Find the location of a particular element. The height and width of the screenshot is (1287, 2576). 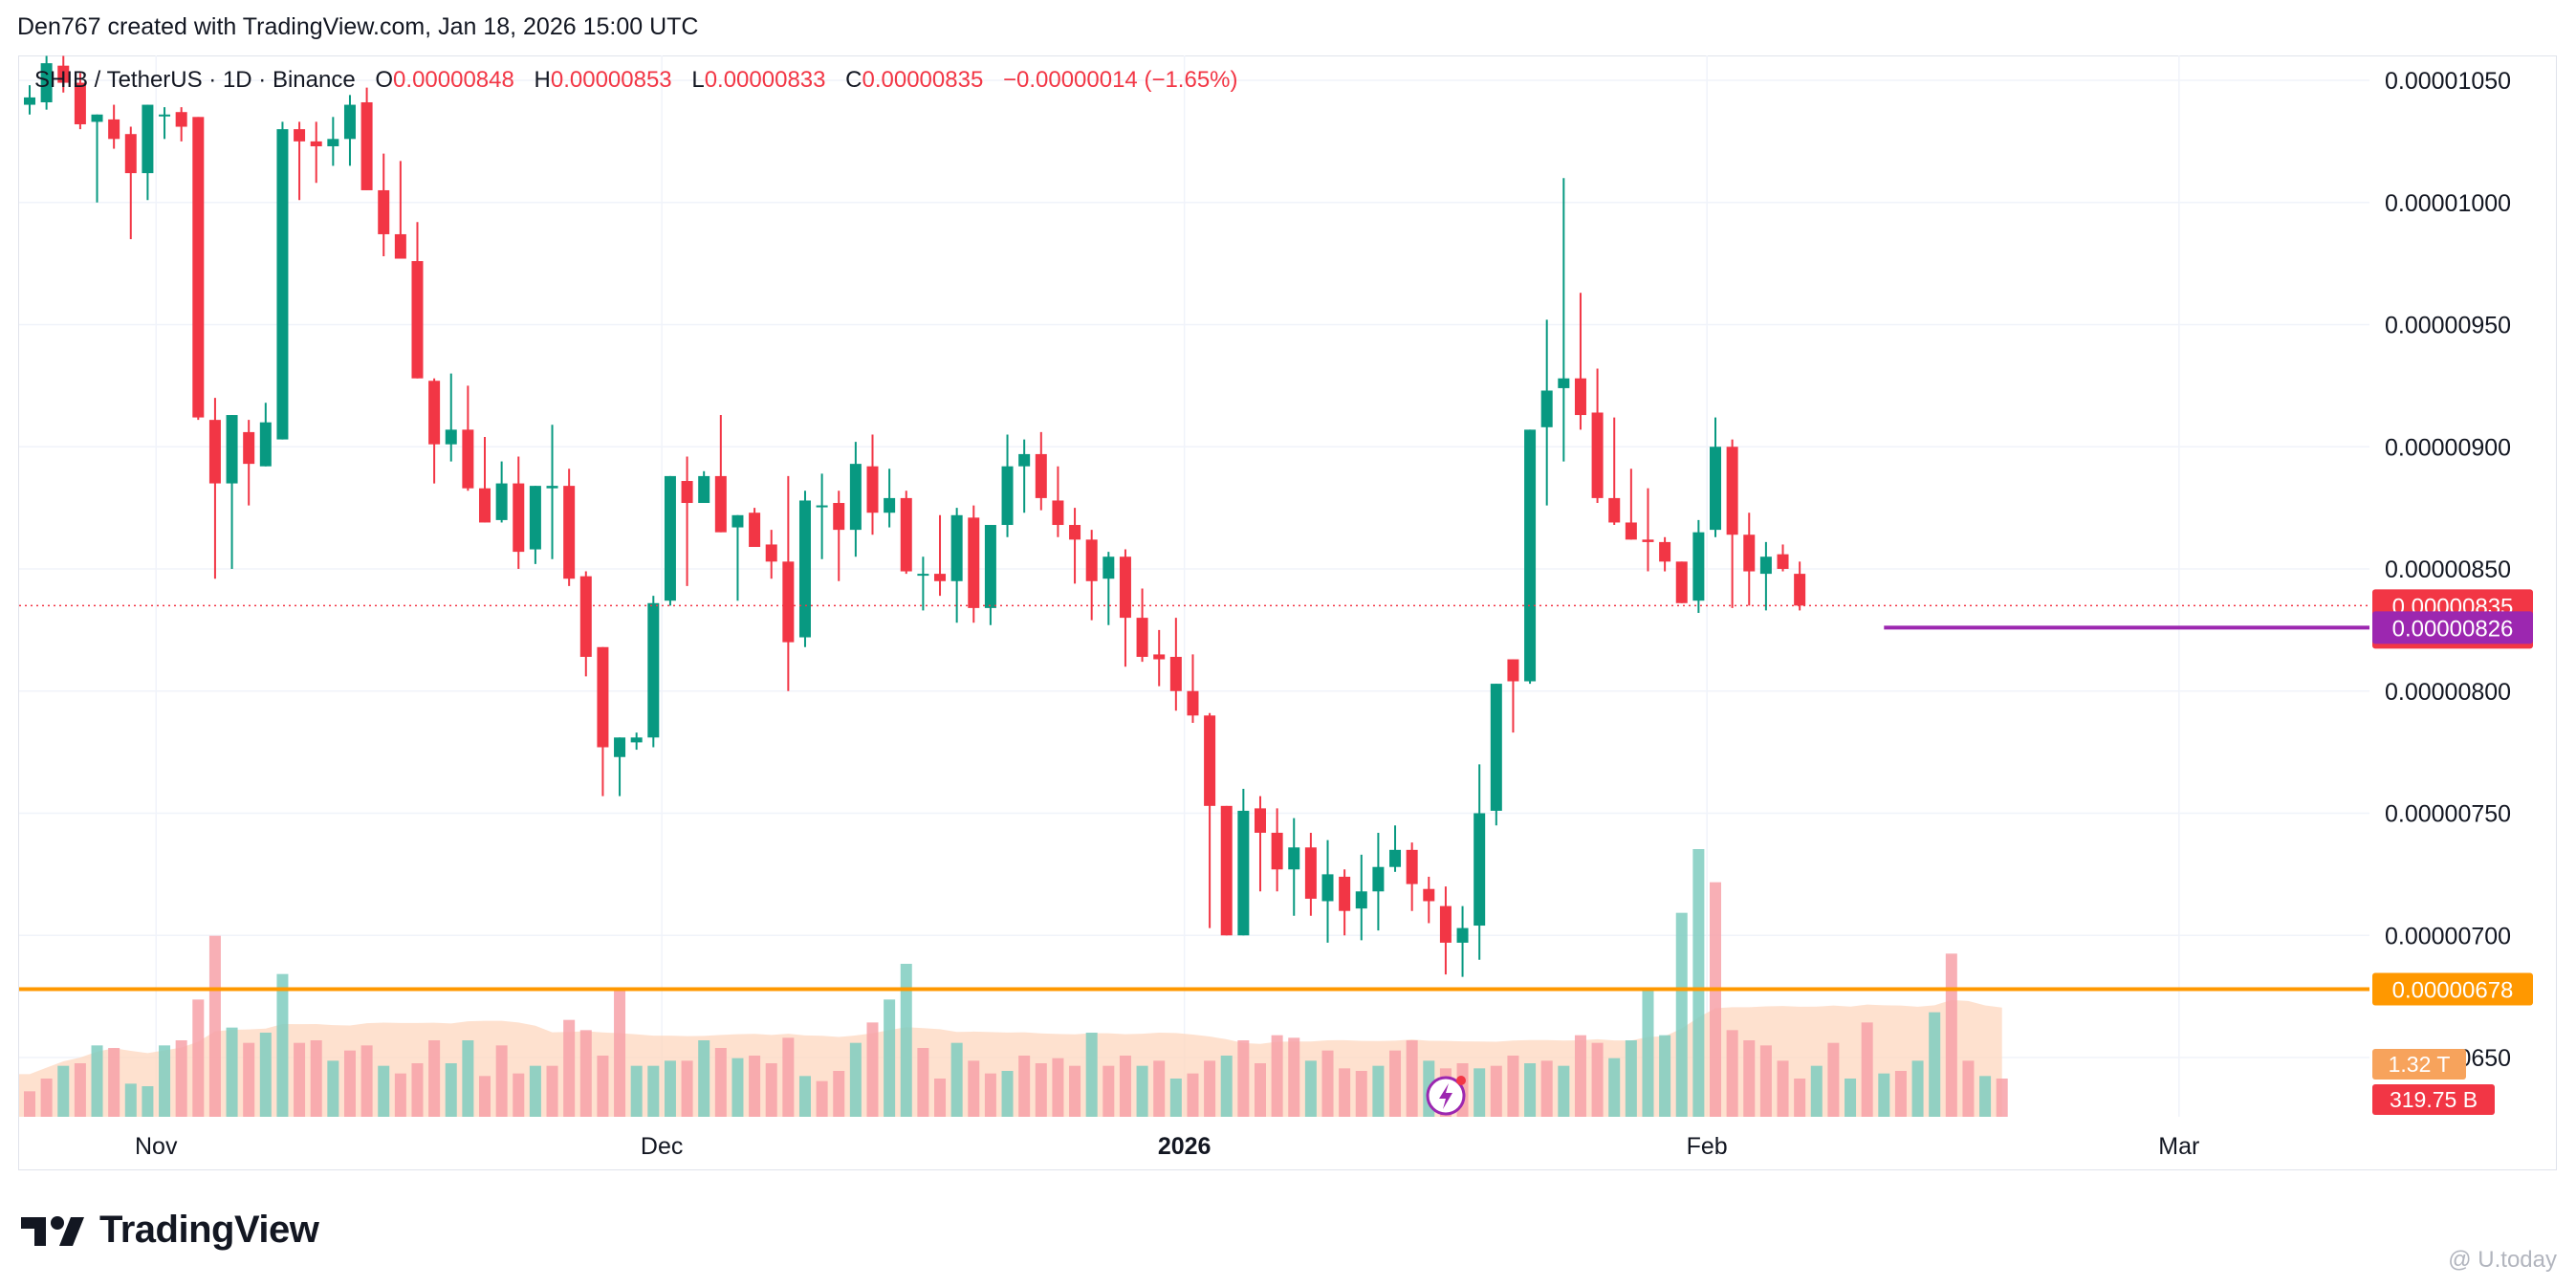

tradingview-logo: TradingView is located at coordinates (170, 1230).